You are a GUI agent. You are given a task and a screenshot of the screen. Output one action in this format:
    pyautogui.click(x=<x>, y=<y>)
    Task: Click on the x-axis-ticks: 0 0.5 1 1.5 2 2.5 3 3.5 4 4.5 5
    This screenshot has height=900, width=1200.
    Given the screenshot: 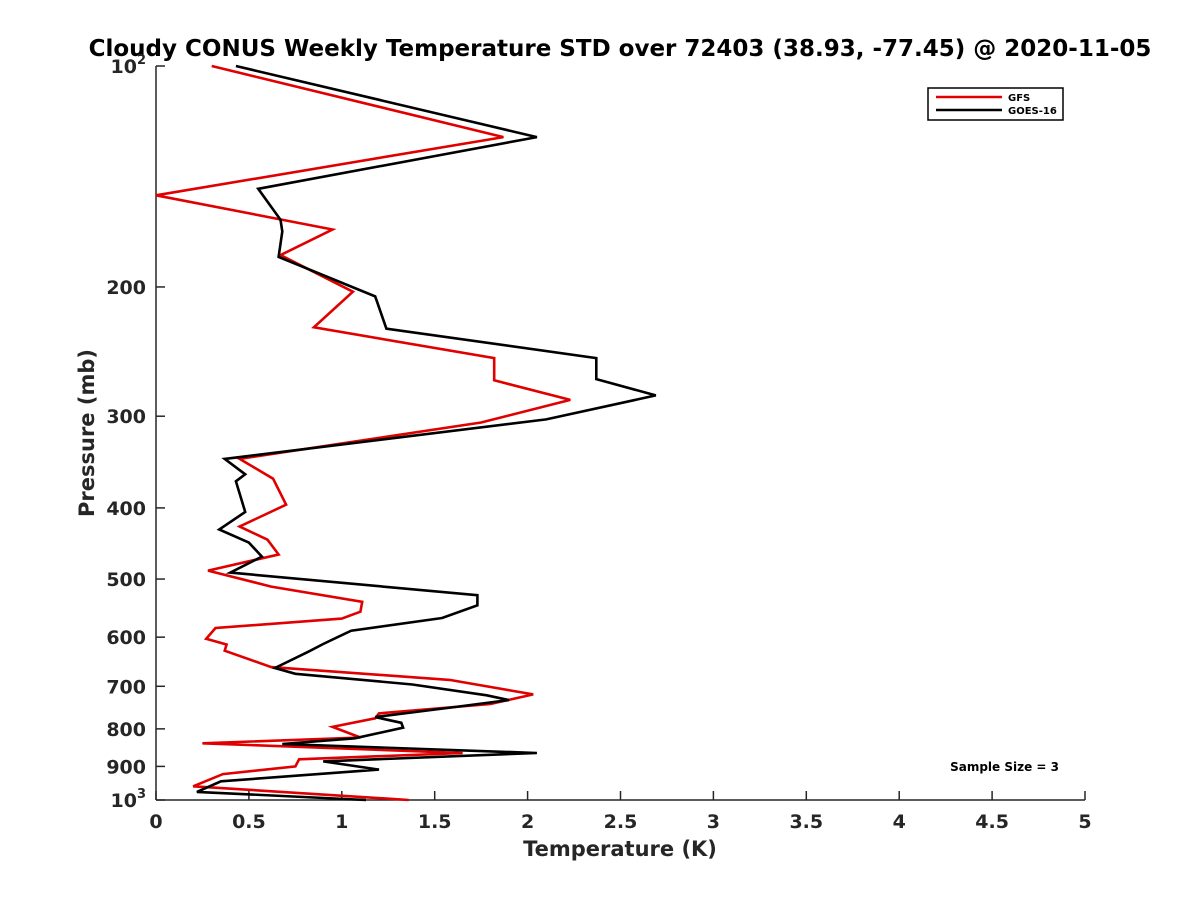 What is the action you would take?
    pyautogui.click(x=620, y=812)
    